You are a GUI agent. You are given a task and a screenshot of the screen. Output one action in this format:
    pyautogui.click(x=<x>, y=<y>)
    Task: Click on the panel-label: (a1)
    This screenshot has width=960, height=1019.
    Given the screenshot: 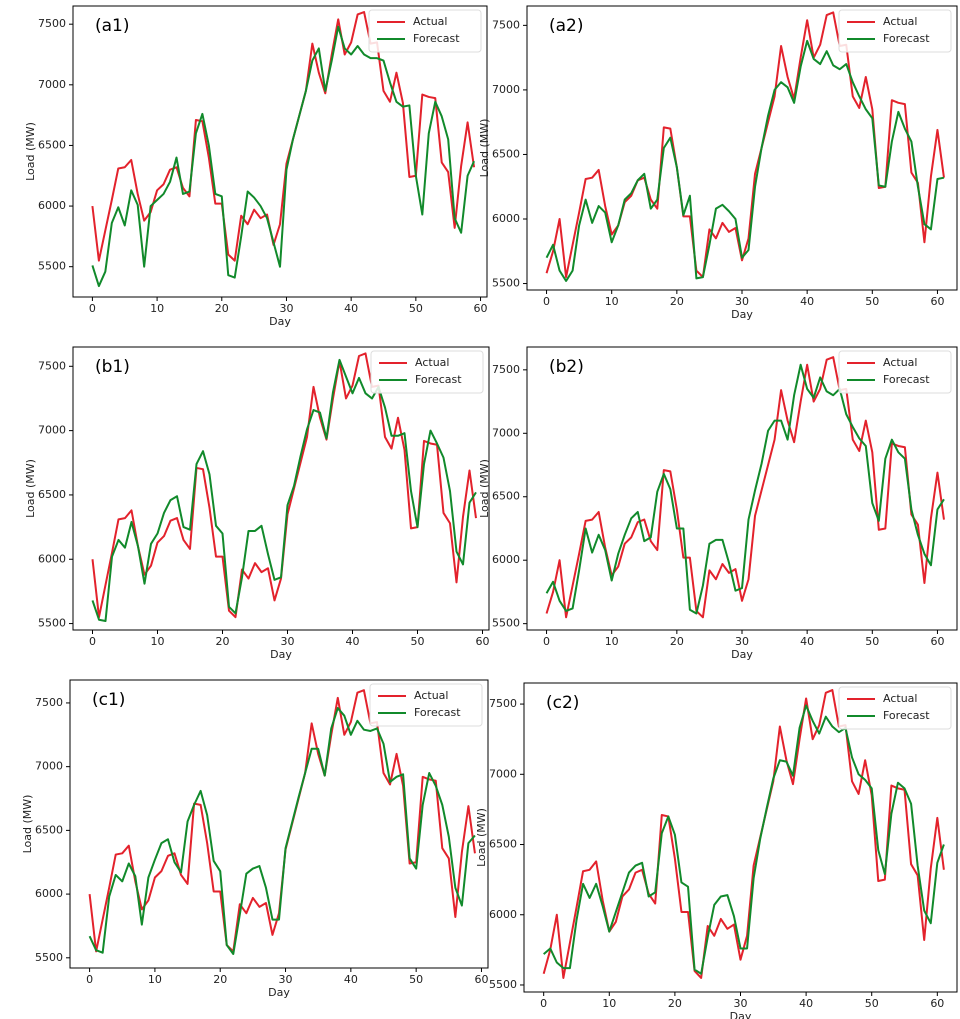 What is the action you would take?
    pyautogui.click(x=112, y=26)
    